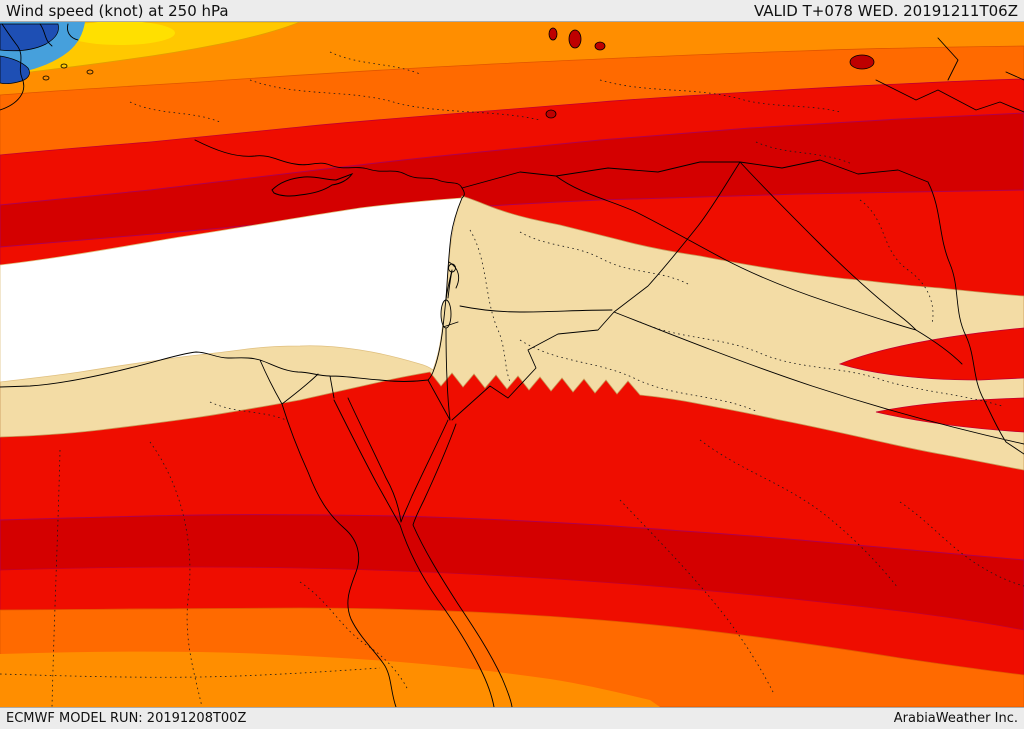 This screenshot has height=729, width=1024. I want to click on wind-band-orange-south, so click(330, 679).